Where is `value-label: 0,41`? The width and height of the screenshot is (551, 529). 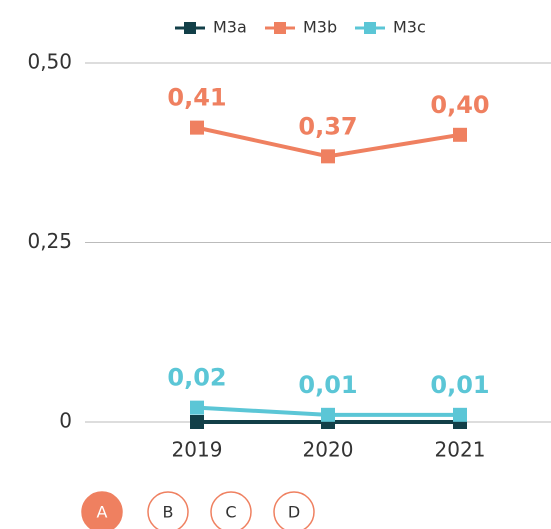 value-label: 0,41 is located at coordinates (196, 98).